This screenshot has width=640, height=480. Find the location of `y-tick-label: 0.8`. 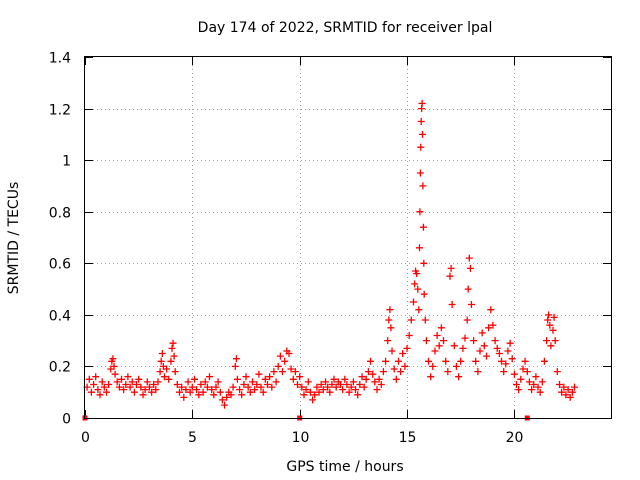

y-tick-label: 0.8 is located at coordinates (60, 214).